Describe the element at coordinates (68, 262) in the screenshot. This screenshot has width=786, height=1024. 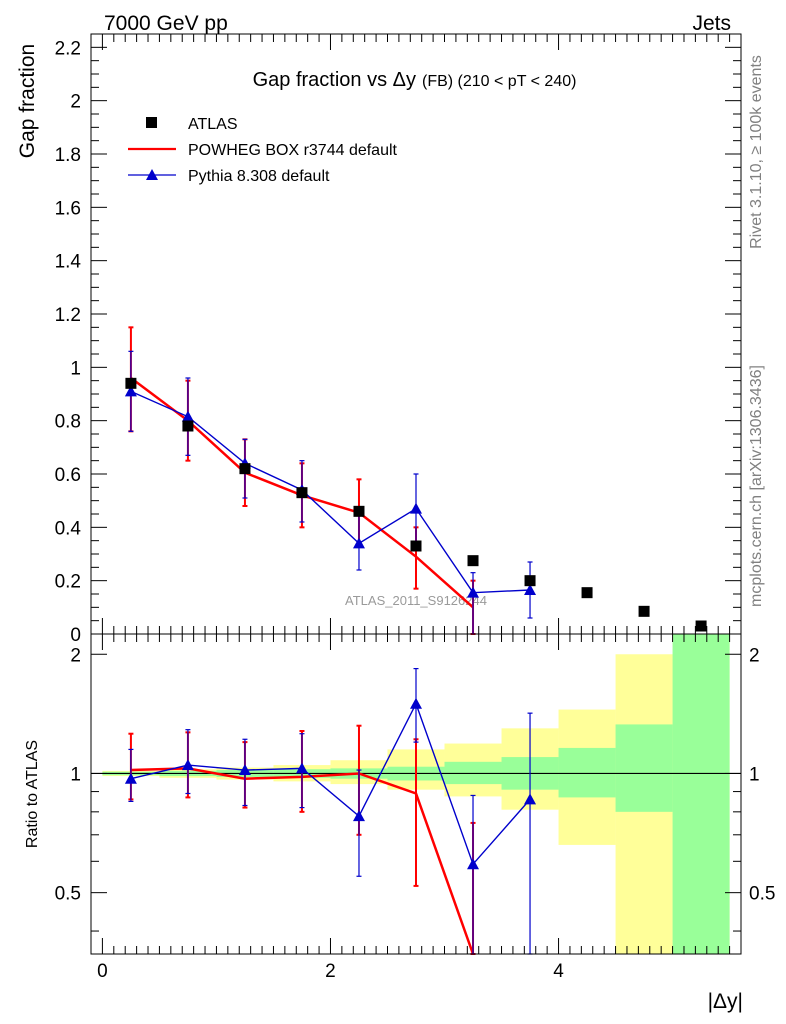
I see `y-tick-label: 1.4` at that location.